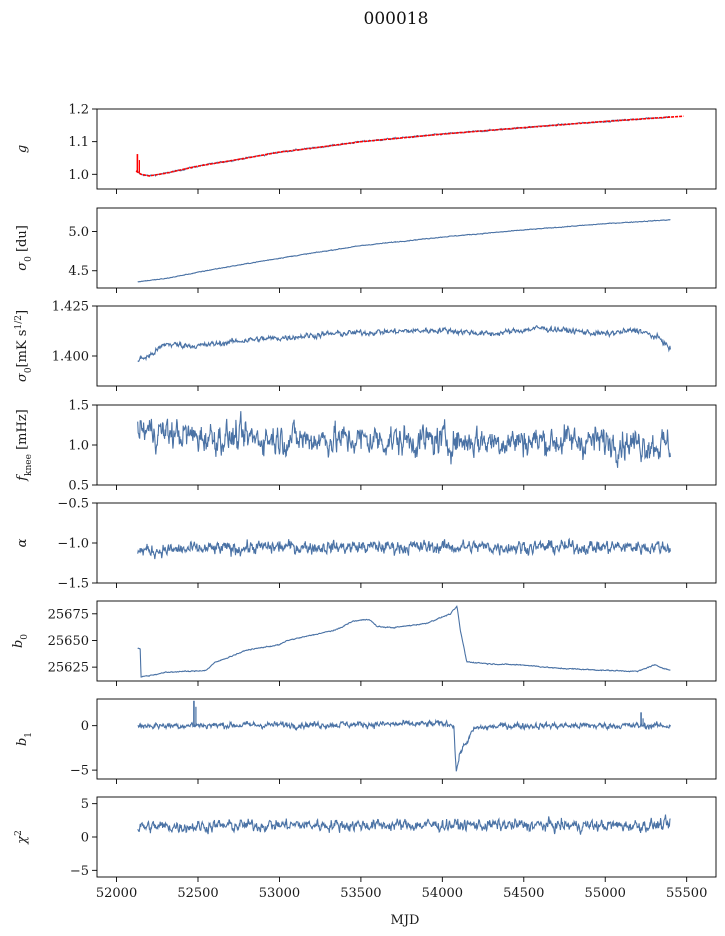  Describe the element at coordinates (442, 893) in the screenshot. I see `x-tick-label: 54000` at that location.